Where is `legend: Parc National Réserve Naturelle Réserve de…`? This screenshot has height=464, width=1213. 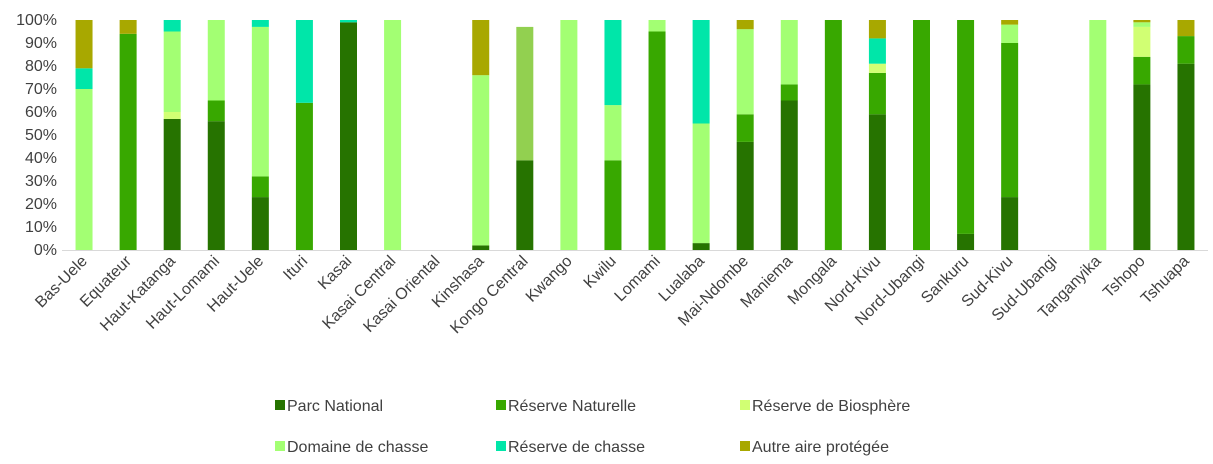
legend: Parc National Réserve Naturelle Réserve de… is located at coordinates (592, 427).